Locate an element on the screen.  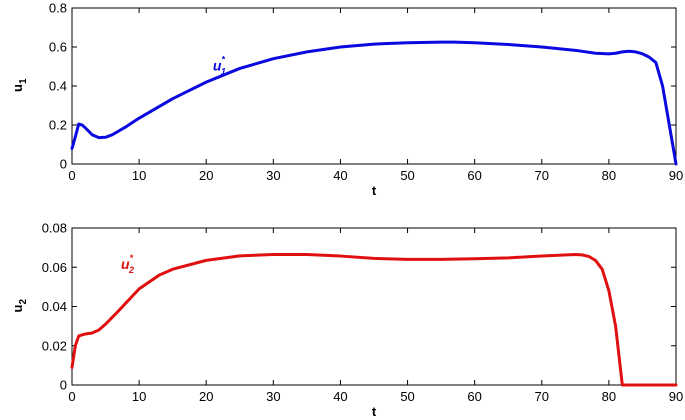
bottom-xtick-label: 50 is located at coordinates (407, 396).